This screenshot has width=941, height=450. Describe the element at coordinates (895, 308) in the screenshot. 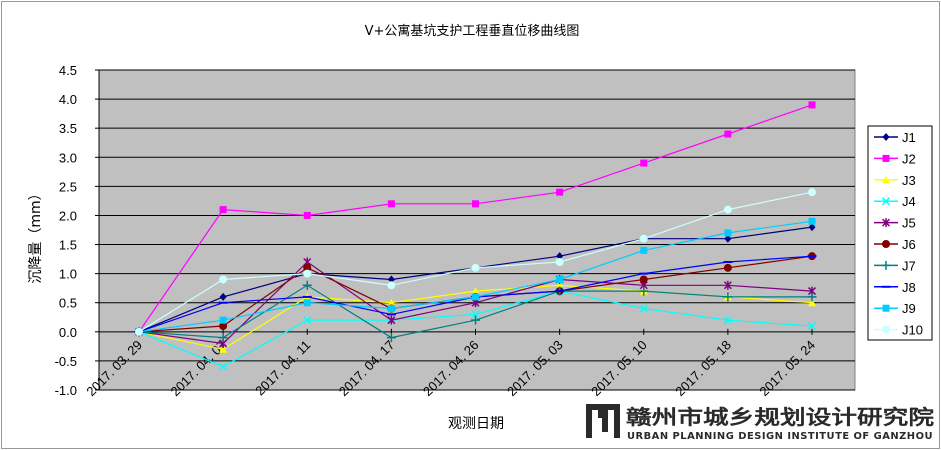

I see `legend-entry: J9` at that location.